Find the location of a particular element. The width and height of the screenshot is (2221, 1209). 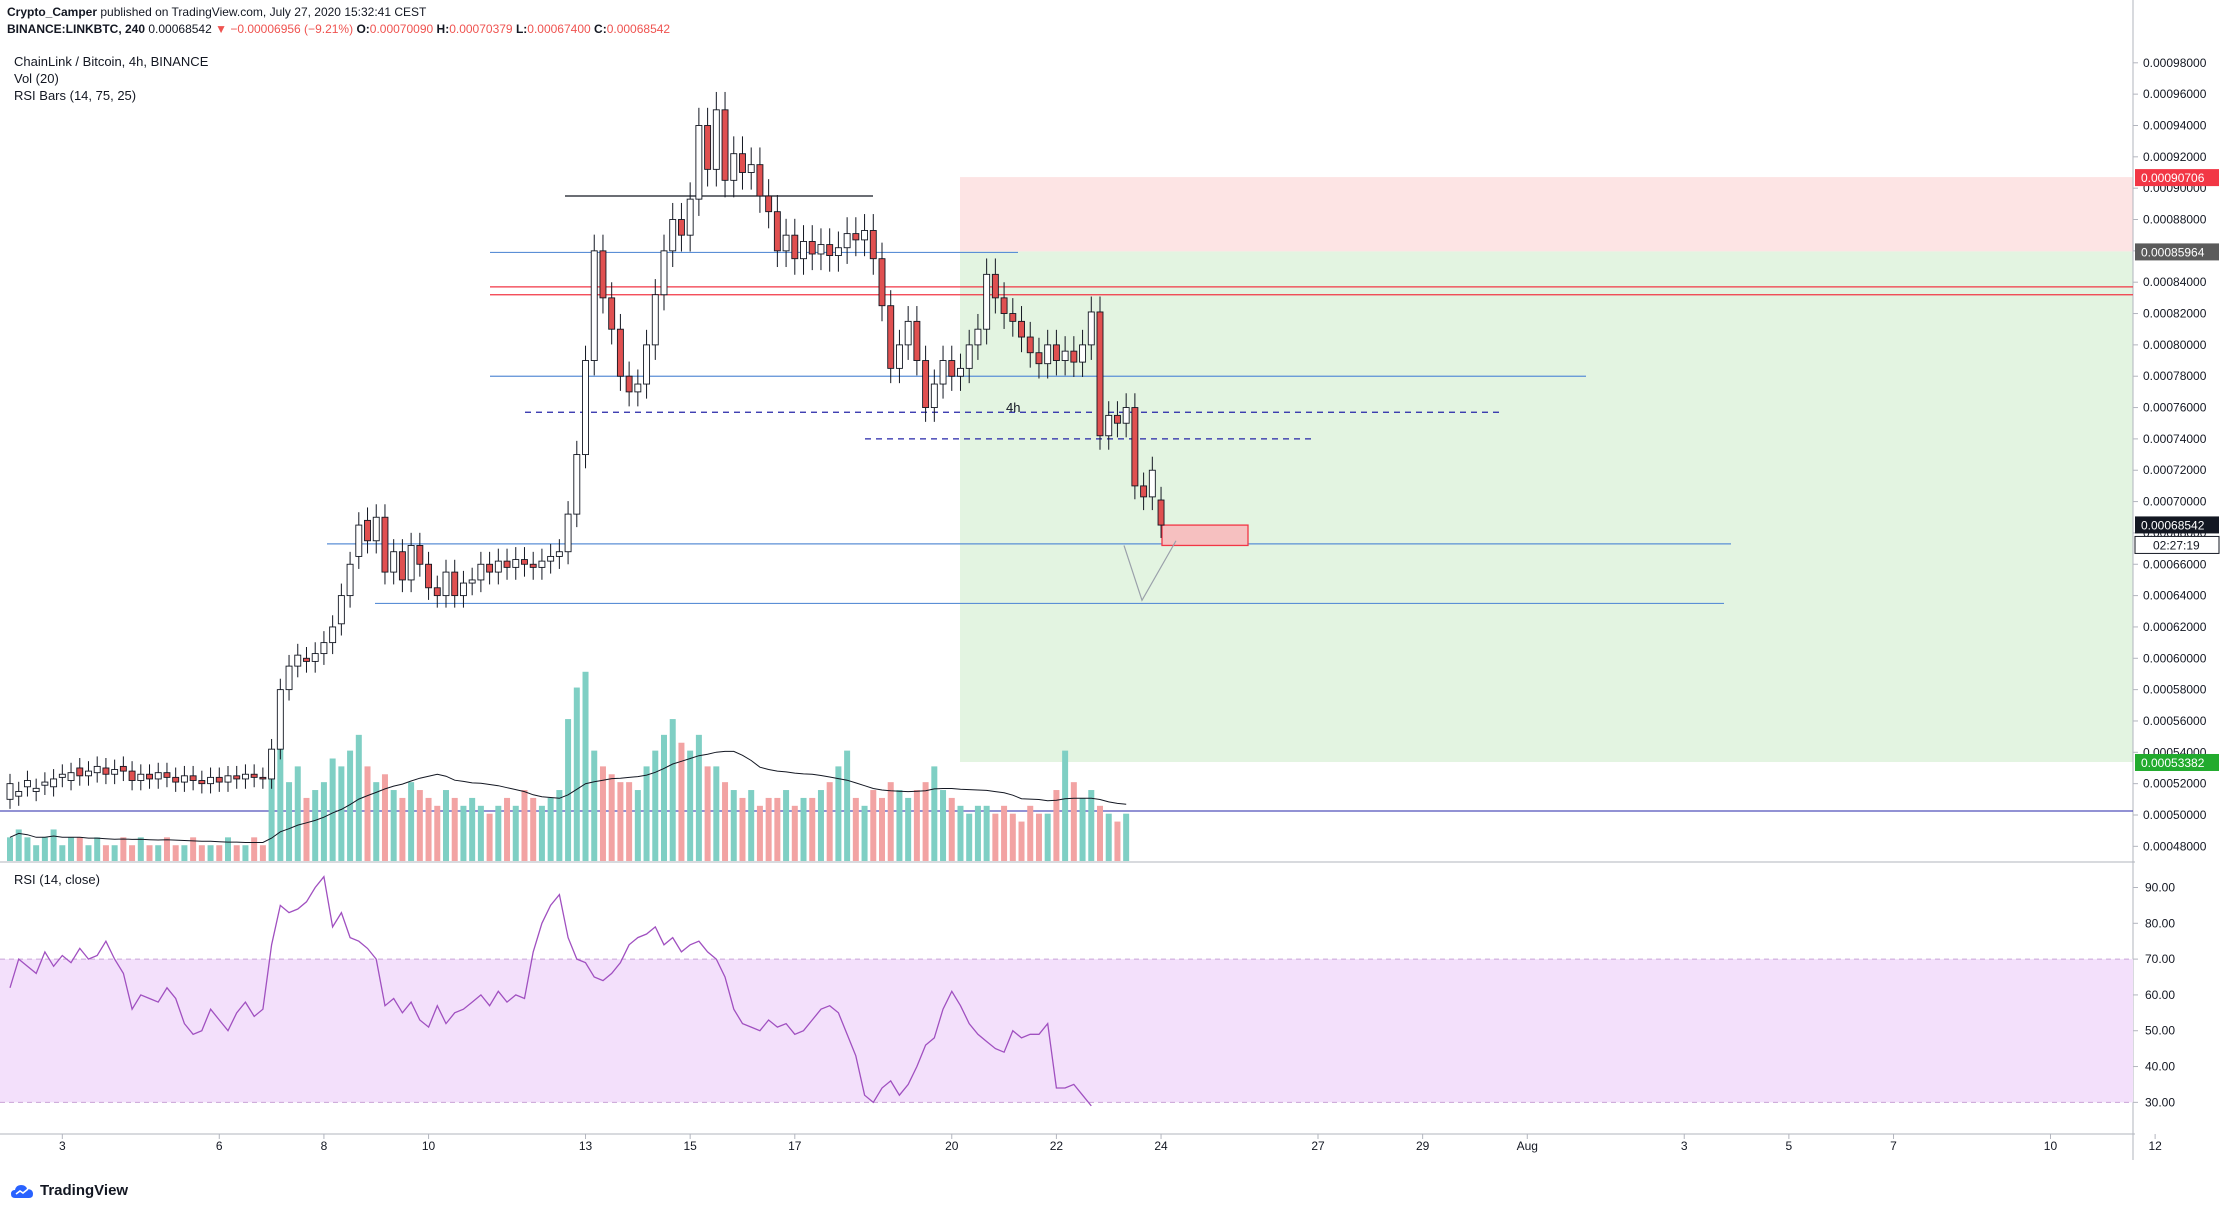

legend-title: ChainLink / Bitcoin, 4h, BINANCE is located at coordinates (111, 61).